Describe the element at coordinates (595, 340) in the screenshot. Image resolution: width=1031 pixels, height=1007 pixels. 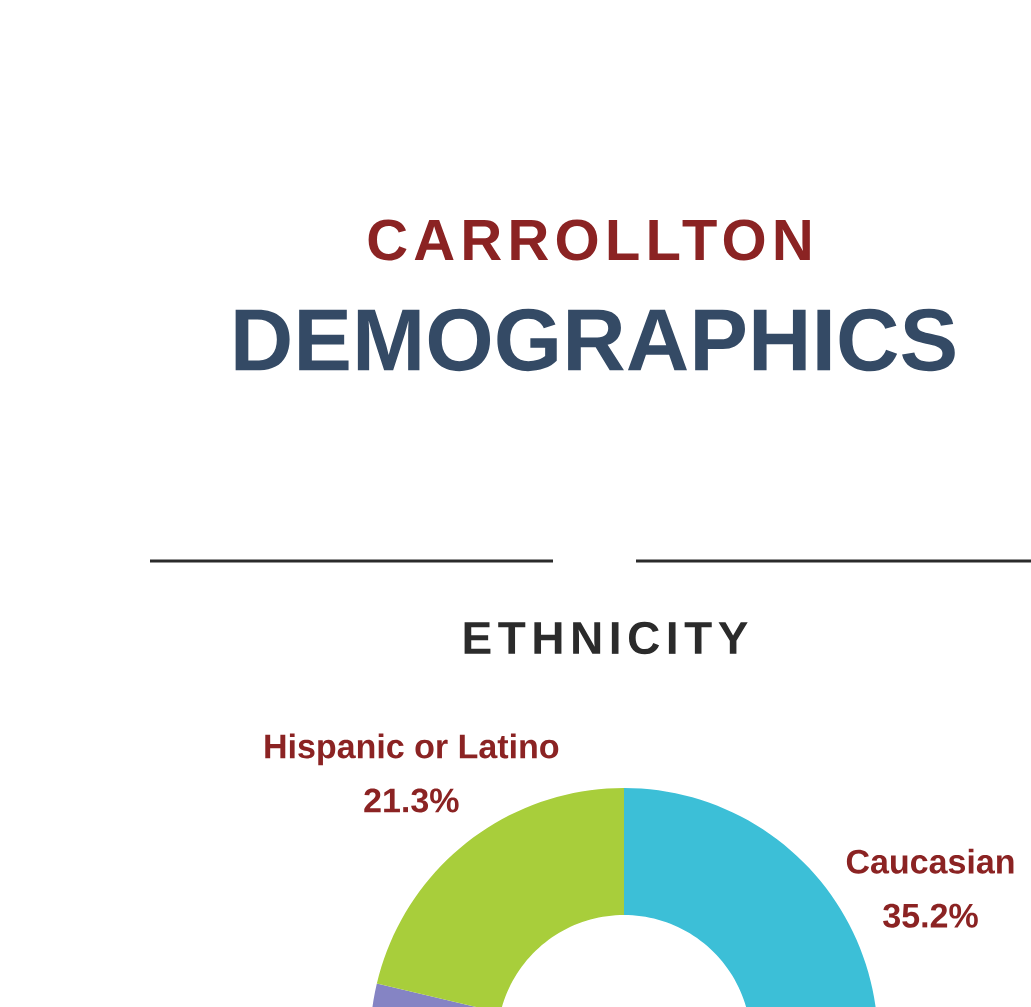
I see `text: DEMOGRAPHICS` at that location.